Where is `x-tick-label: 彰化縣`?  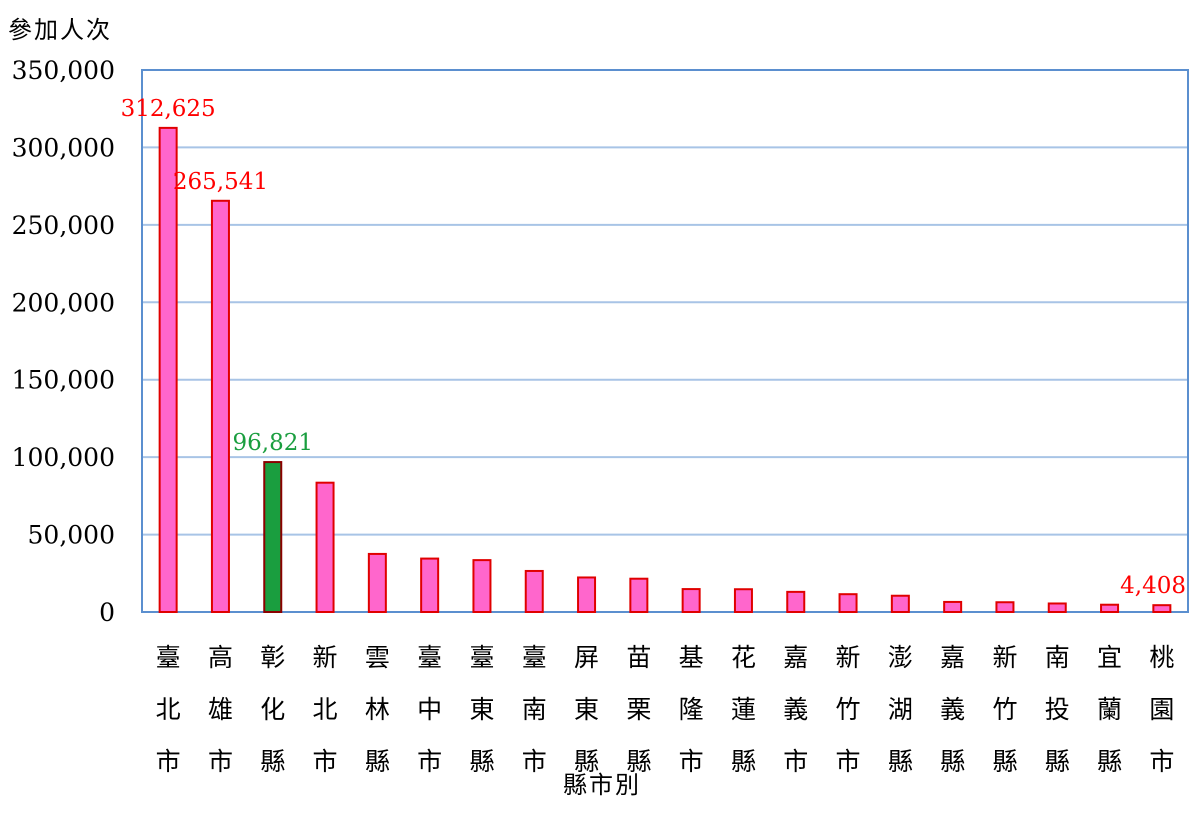
x-tick-label: 彰化縣 is located at coordinates (272, 709).